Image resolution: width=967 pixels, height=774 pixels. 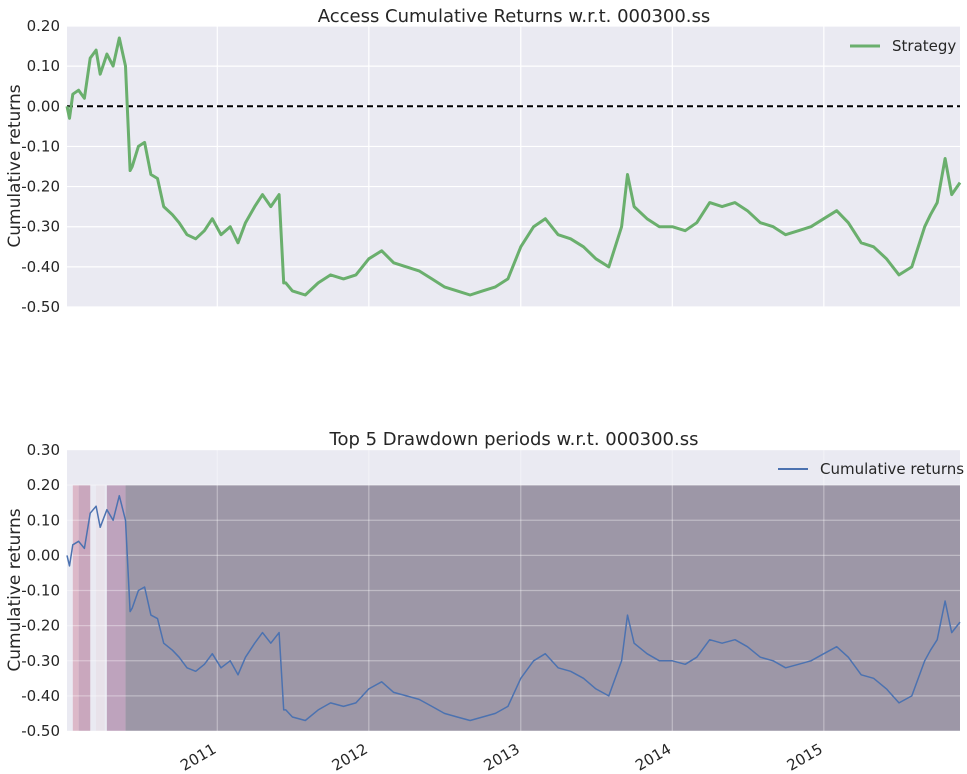 I want to click on top-legend: Strategy, so click(x=903, y=46).